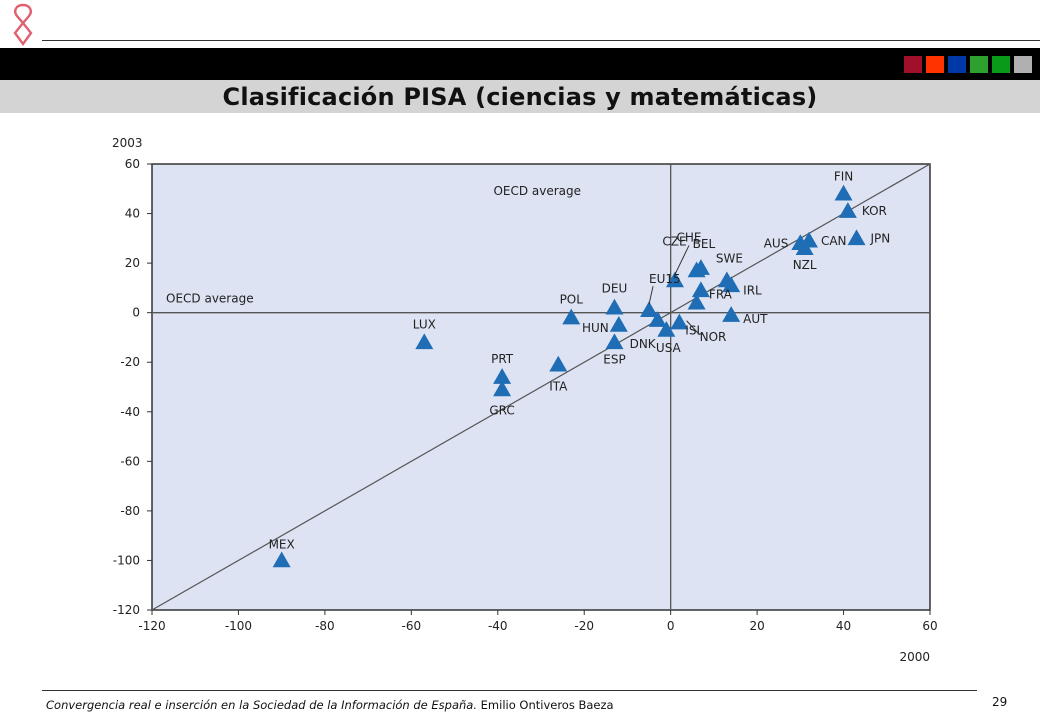 This screenshot has height=720, width=1040. What do you see at coordinates (649, 309) in the screenshot?
I see `marker-eu15` at bounding box center [649, 309].